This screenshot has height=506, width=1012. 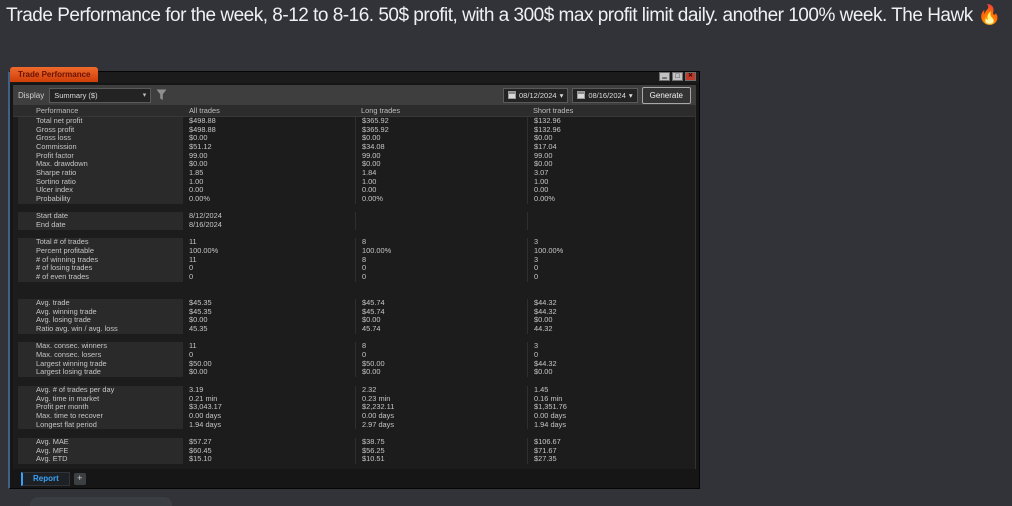 What do you see at coordinates (31, 95) in the screenshot?
I see `display-label: Display` at bounding box center [31, 95].